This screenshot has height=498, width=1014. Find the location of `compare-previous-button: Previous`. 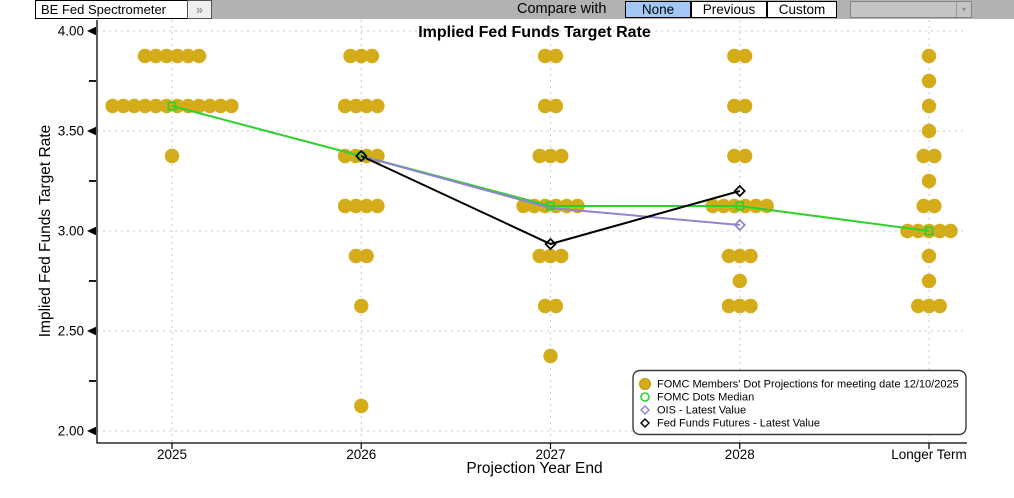

compare-previous-button: Previous is located at coordinates (729, 9).